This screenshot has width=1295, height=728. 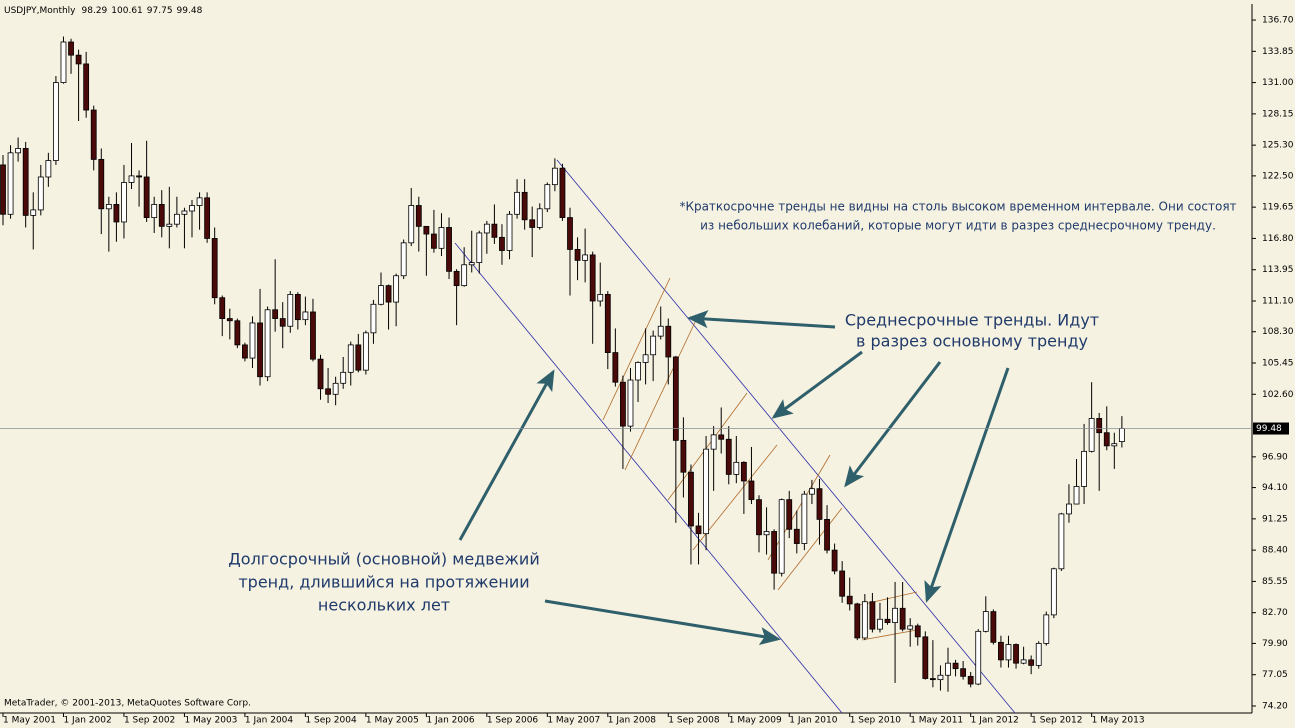 I want to click on x-tick-label: 1 Jan 2008, so click(x=632, y=721).